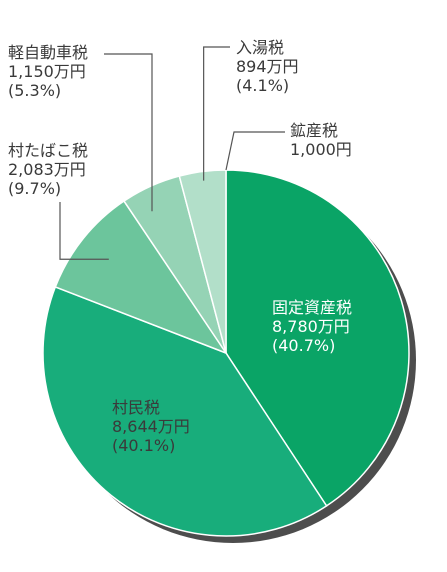 This screenshot has height=572, width=447. I want to click on slice-name: 鉱産税, so click(314, 130).